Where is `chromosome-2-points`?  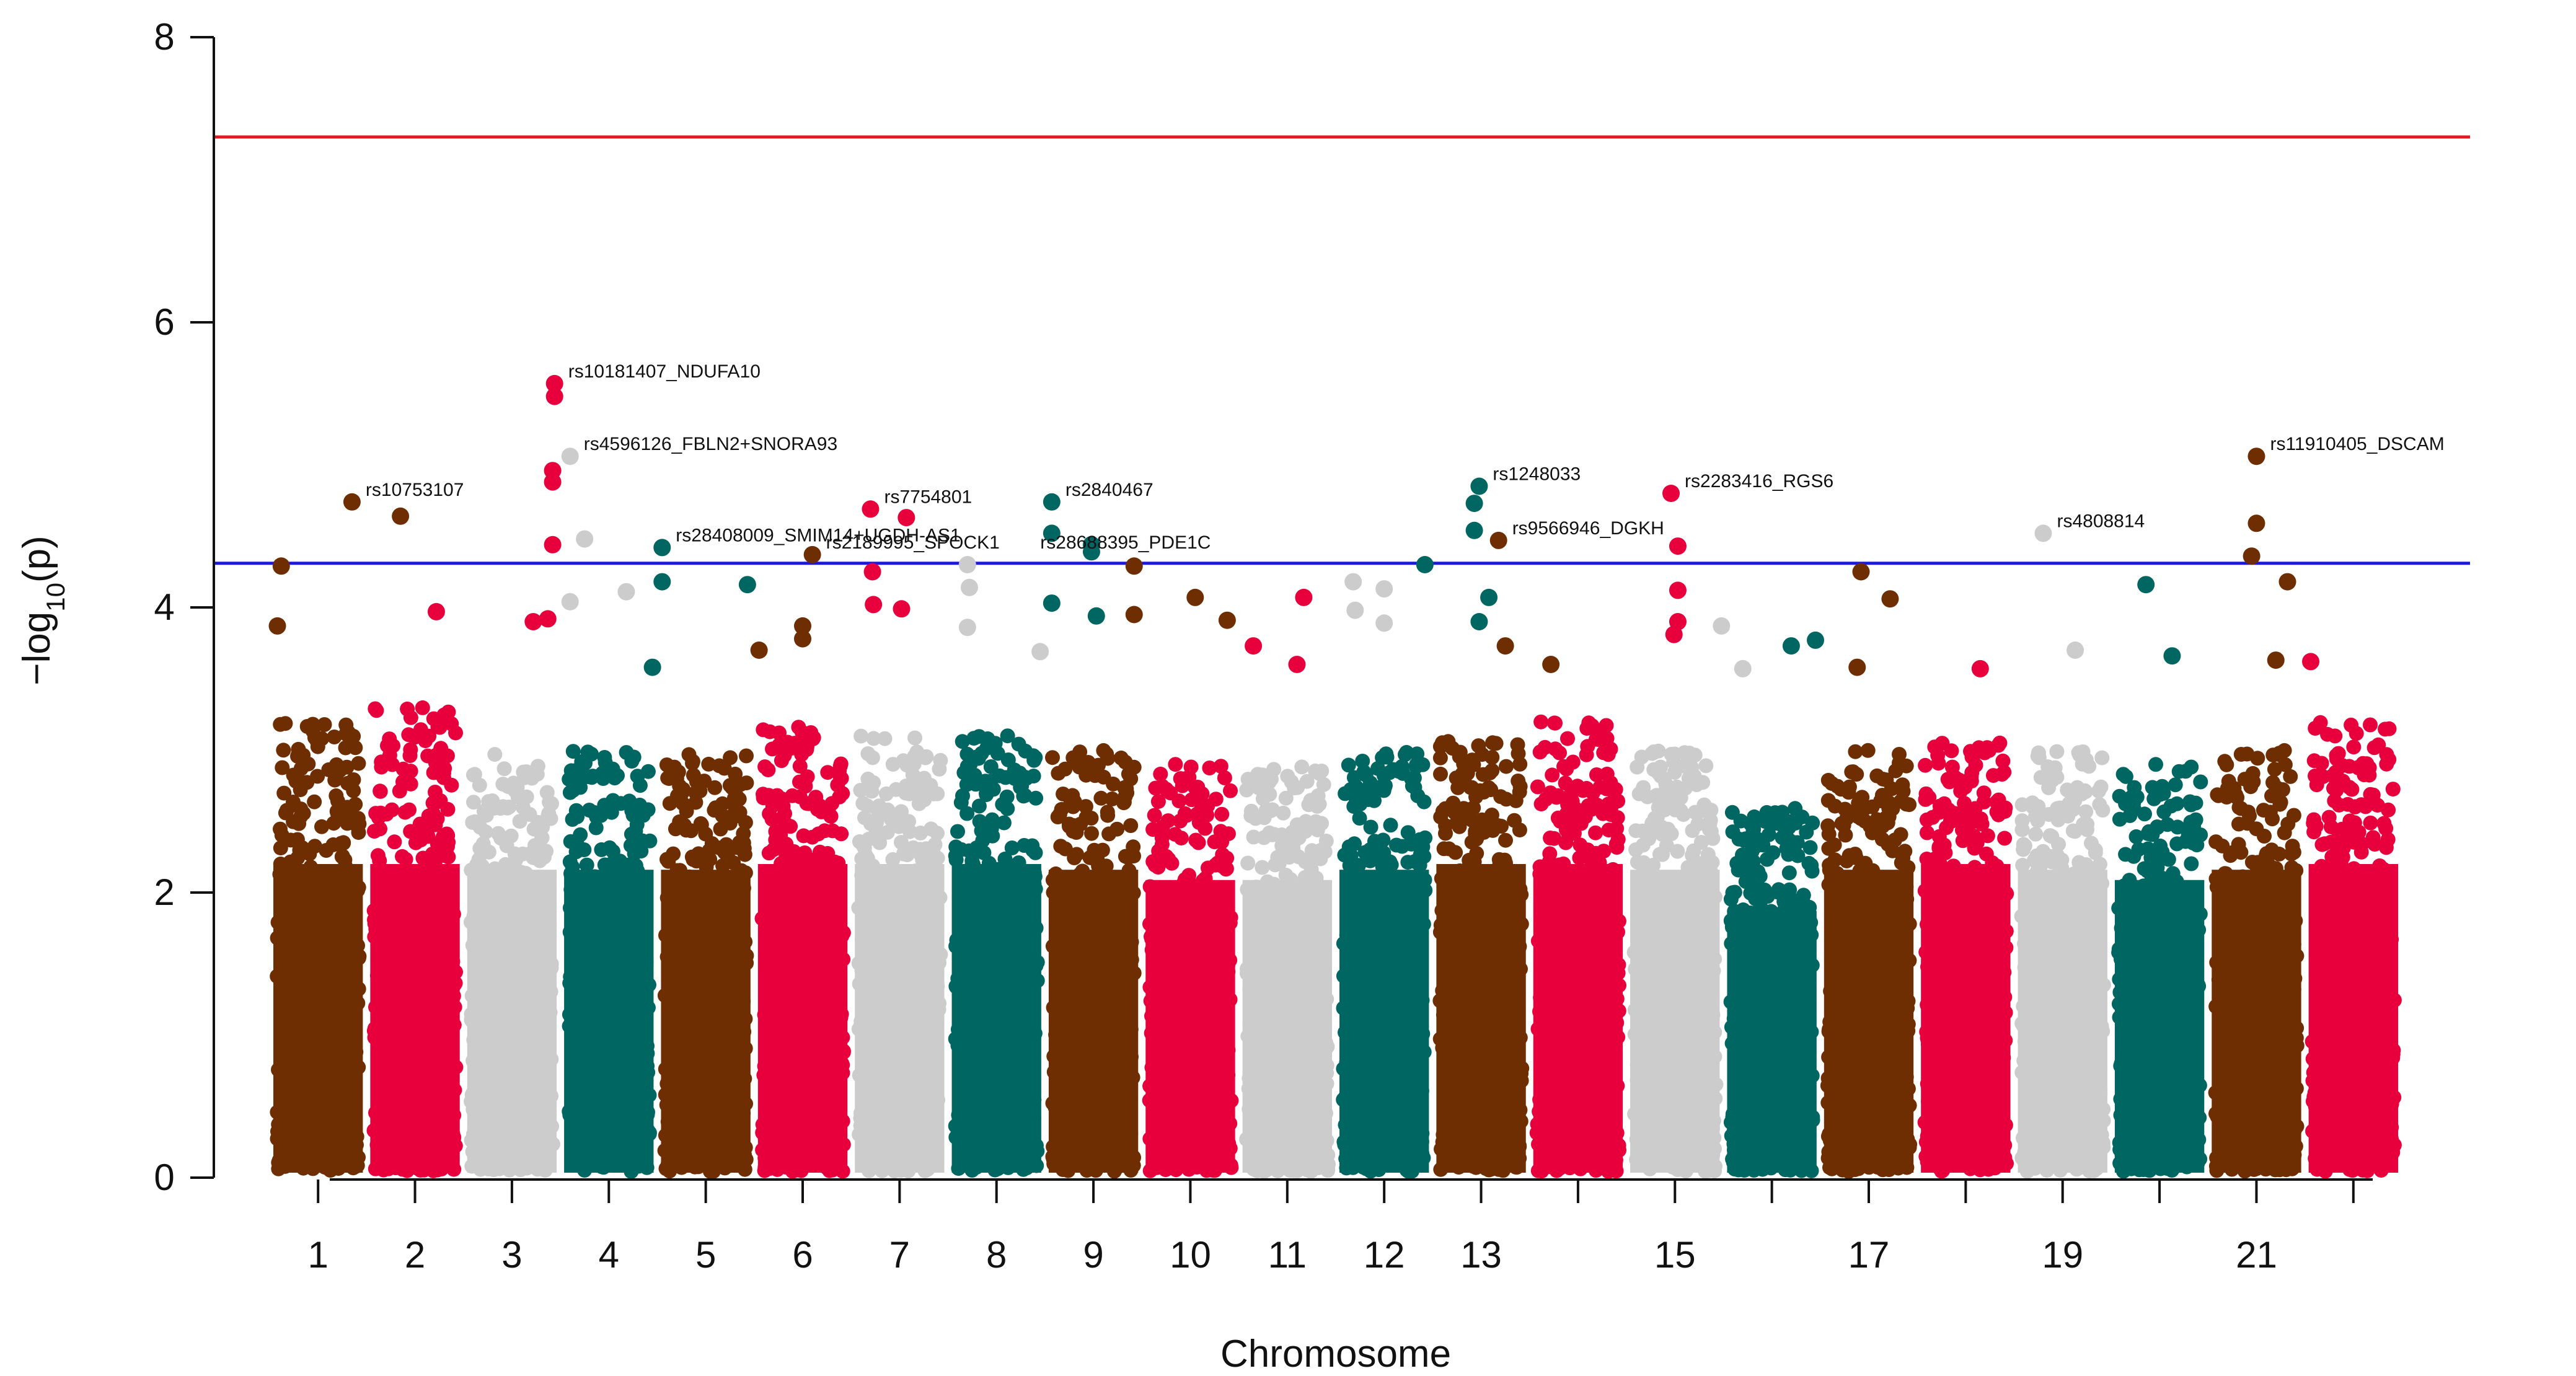 chromosome-2-points is located at coordinates (415, 939).